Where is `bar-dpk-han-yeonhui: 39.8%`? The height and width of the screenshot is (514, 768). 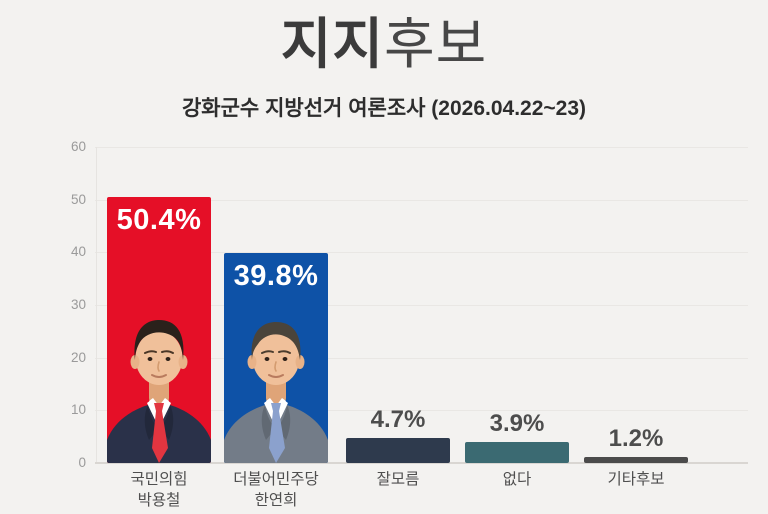
bar-dpk-han-yeonhui: 39.8% is located at coordinates (276, 358).